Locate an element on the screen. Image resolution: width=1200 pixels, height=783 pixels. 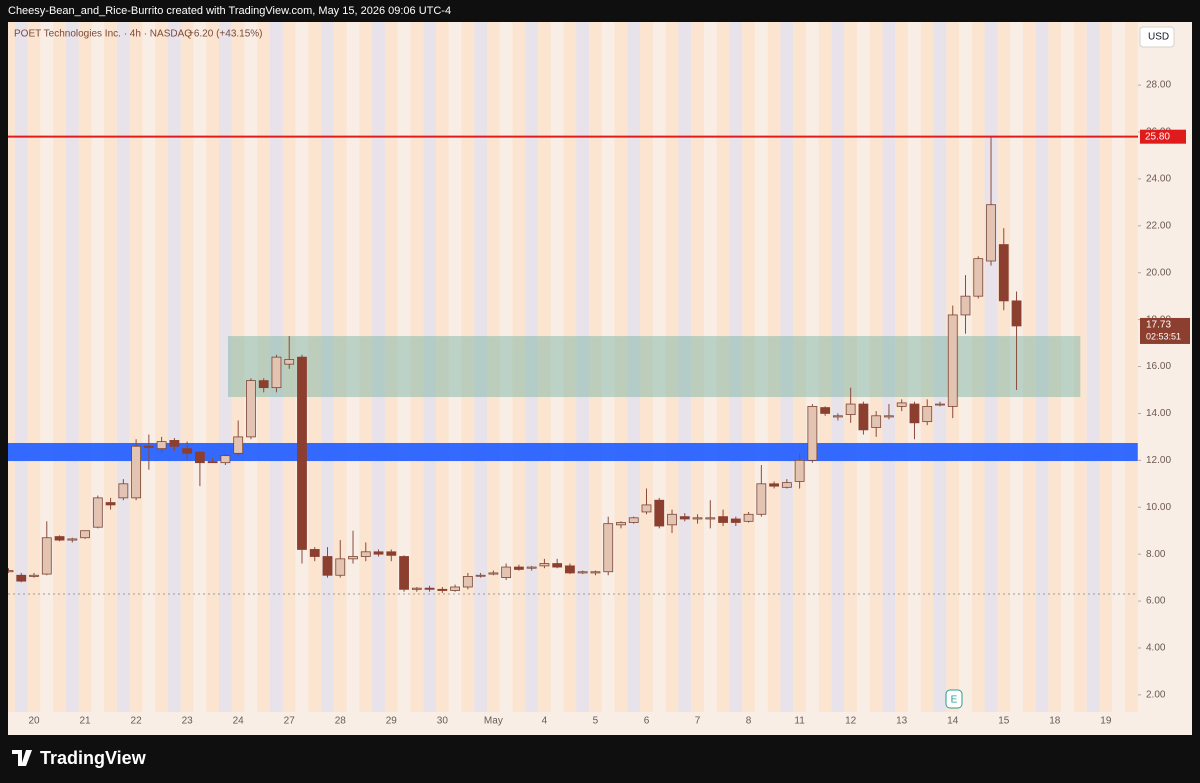
y-tick-label: 22.00 is located at coordinates (1158, 225).